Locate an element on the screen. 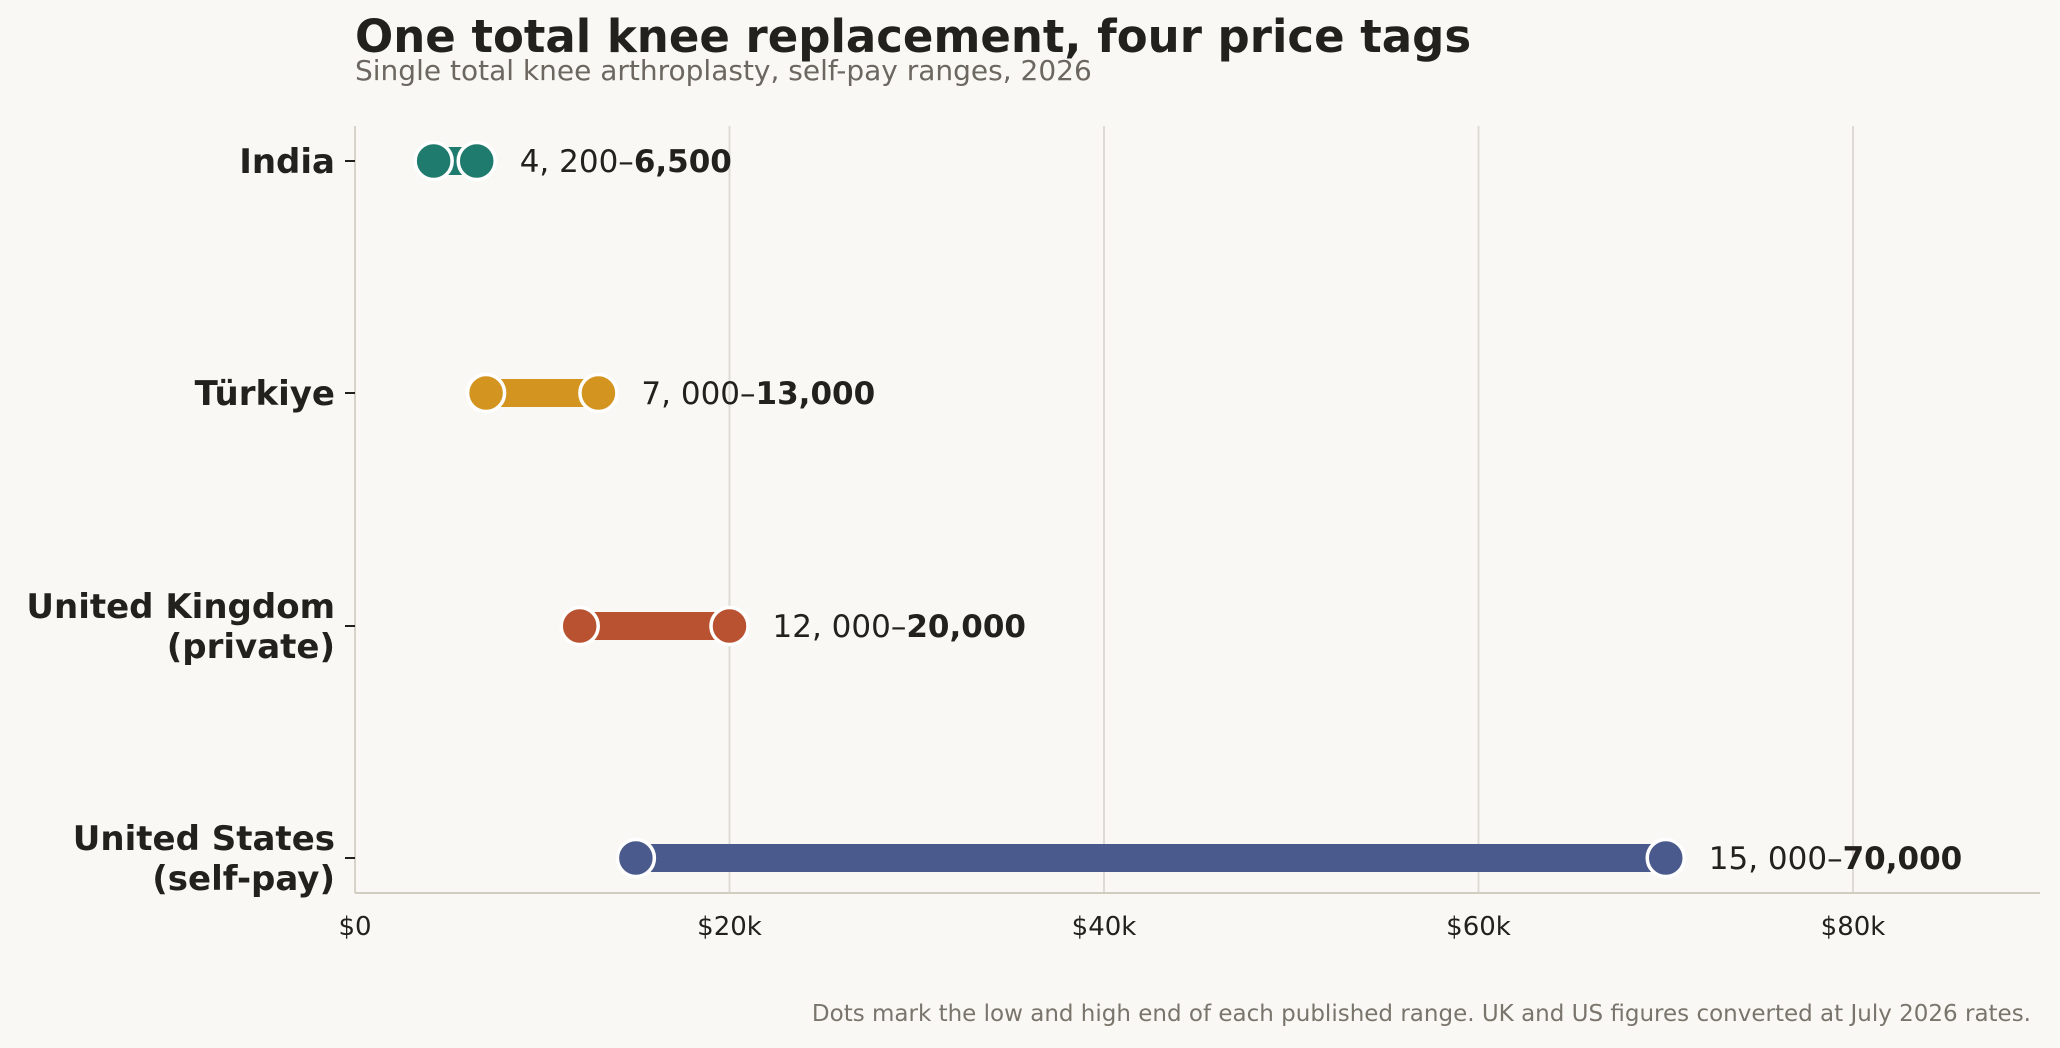 The width and height of the screenshot is (2060, 1048). range-high-text: 13,000 is located at coordinates (816, 394).